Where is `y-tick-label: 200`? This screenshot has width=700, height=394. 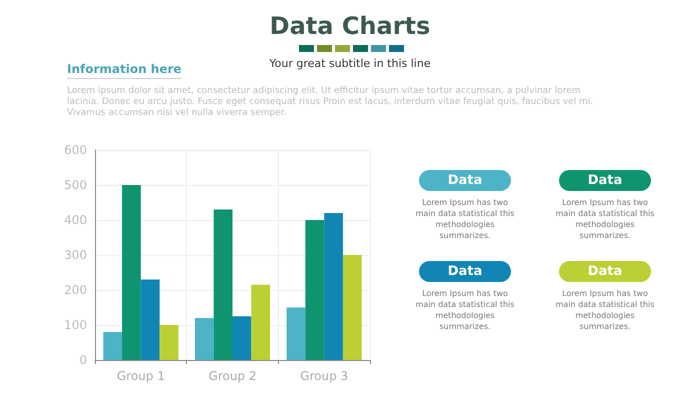
y-tick-label: 200 is located at coordinates (75, 290).